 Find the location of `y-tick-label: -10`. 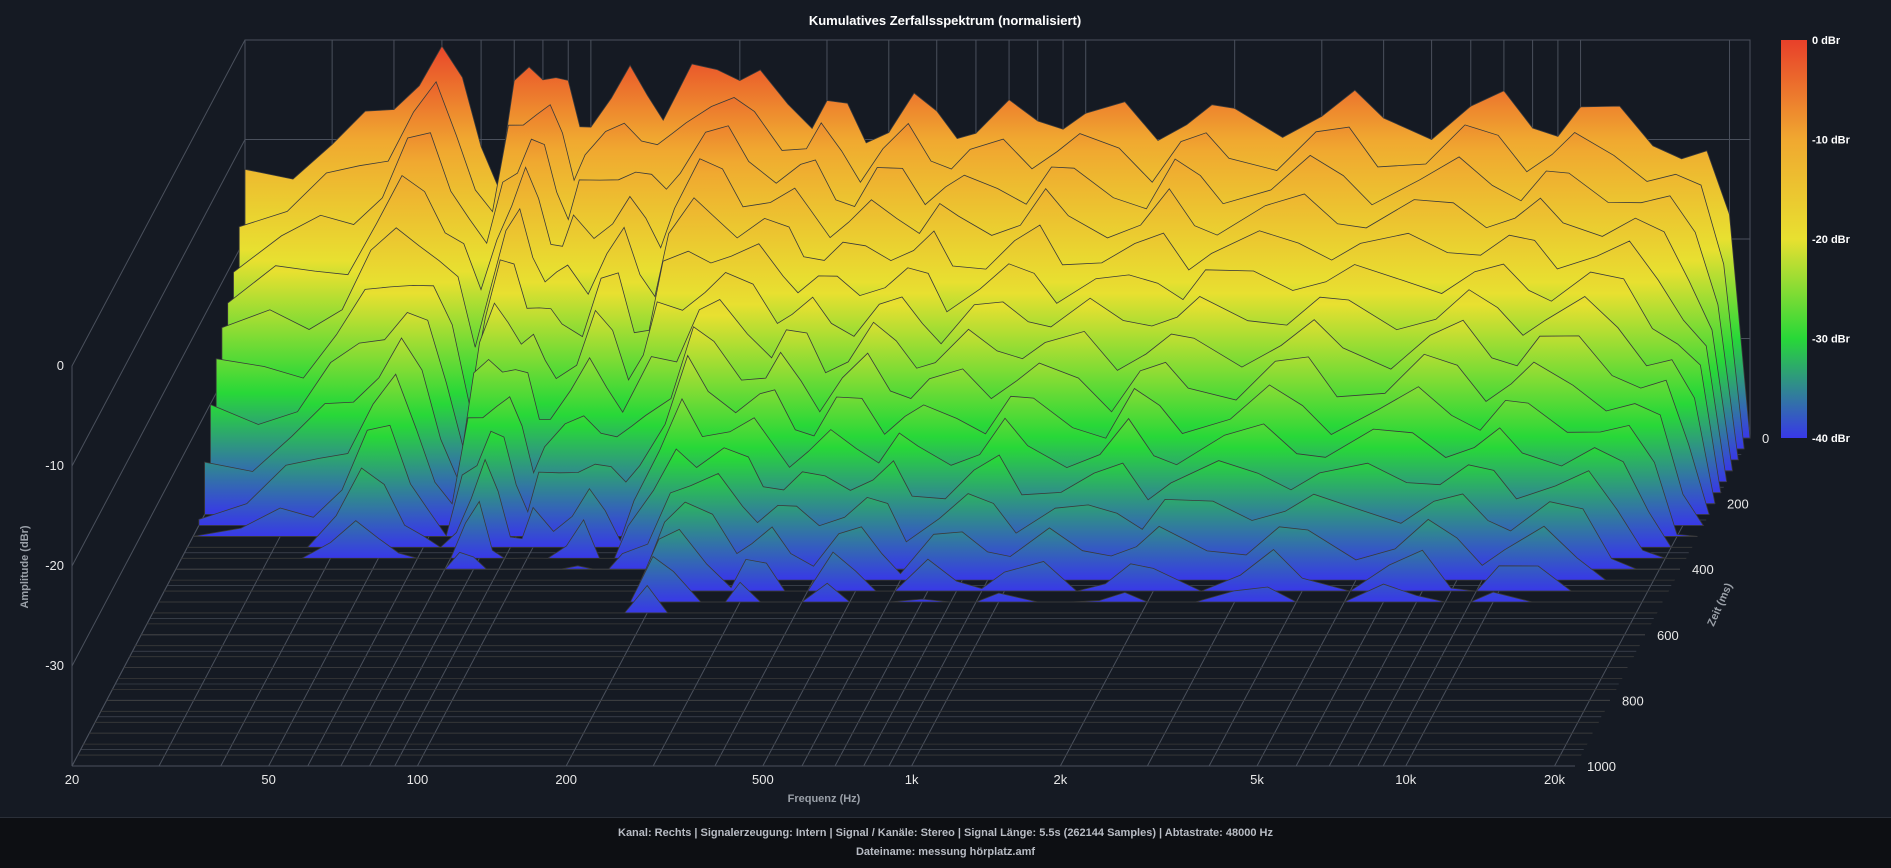

y-tick-label: -10 is located at coordinates (54, 465).